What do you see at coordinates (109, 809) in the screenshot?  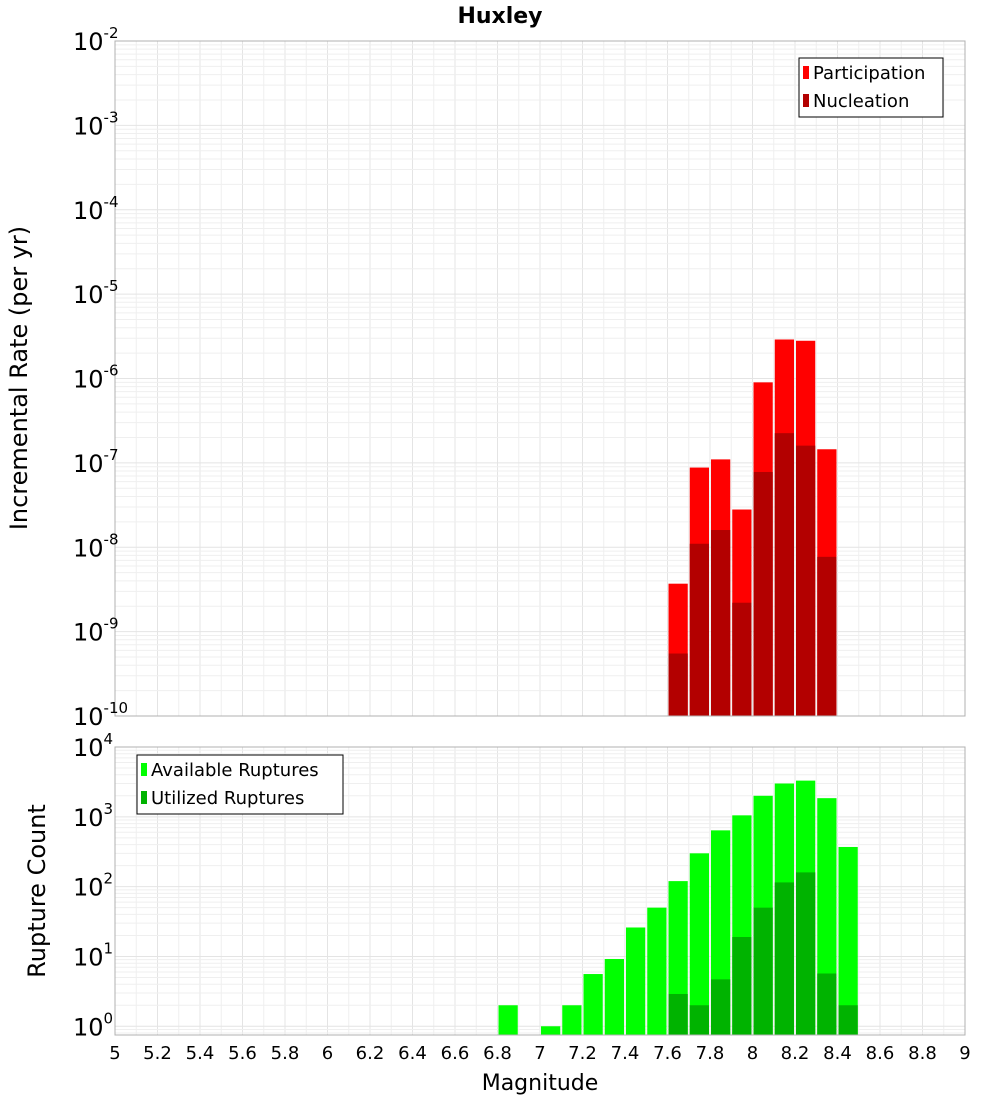 I see `bottom-y-tick-exponent: 3` at bounding box center [109, 809].